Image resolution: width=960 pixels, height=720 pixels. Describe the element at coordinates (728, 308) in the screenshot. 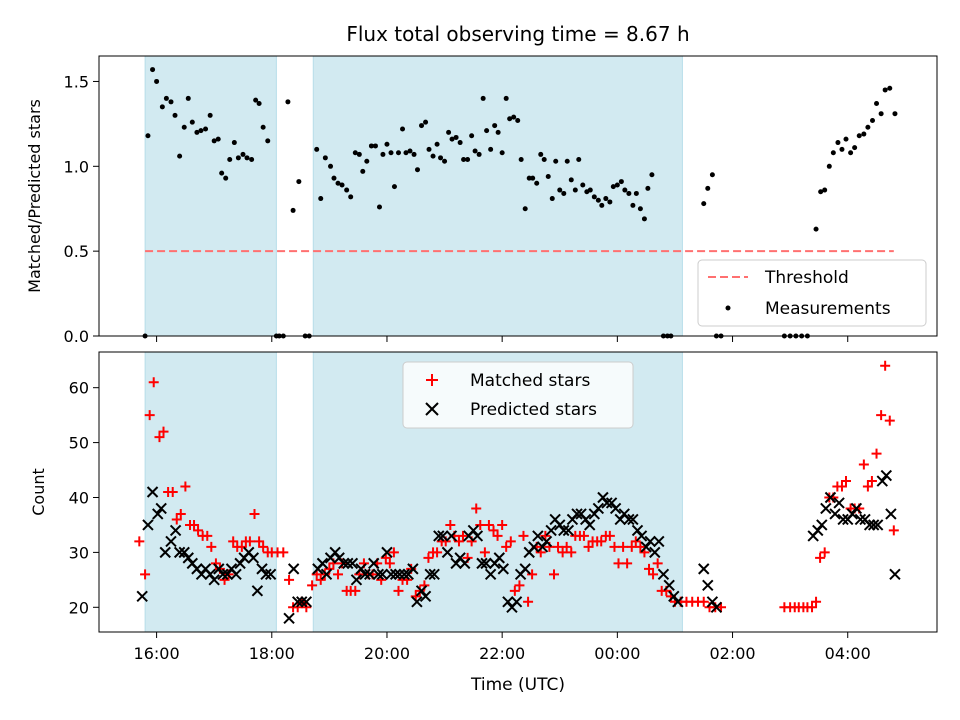

I see `legend-measurements-marker` at that location.